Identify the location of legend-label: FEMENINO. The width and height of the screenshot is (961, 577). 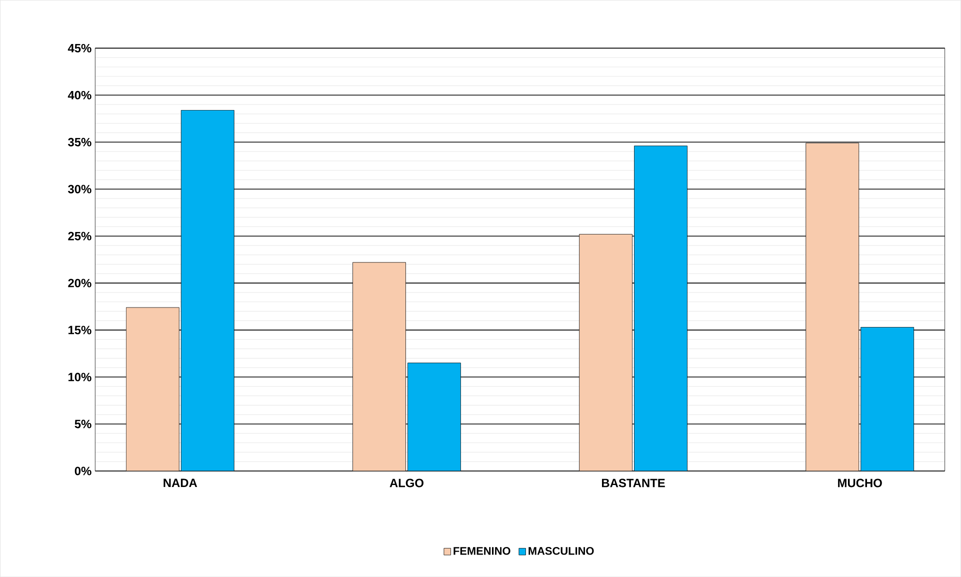
(482, 550).